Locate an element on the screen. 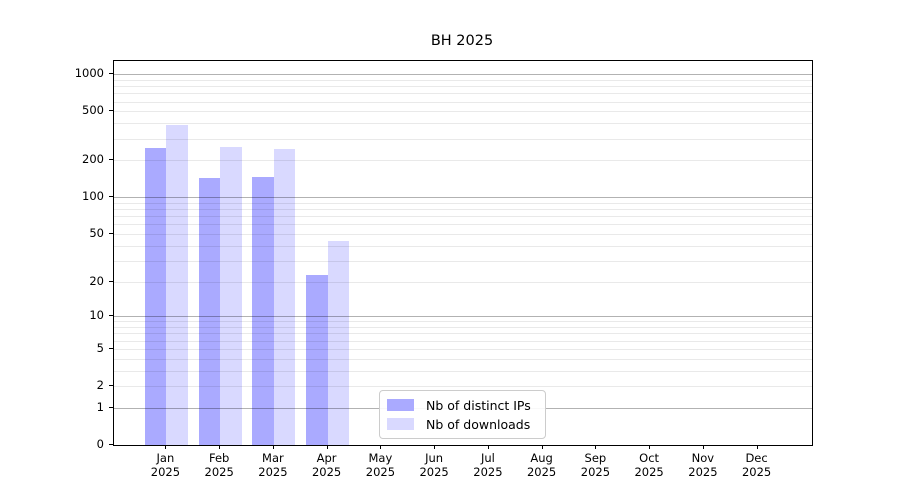 The height and width of the screenshot is (500, 900). downloads-bar-jan is located at coordinates (177, 285).